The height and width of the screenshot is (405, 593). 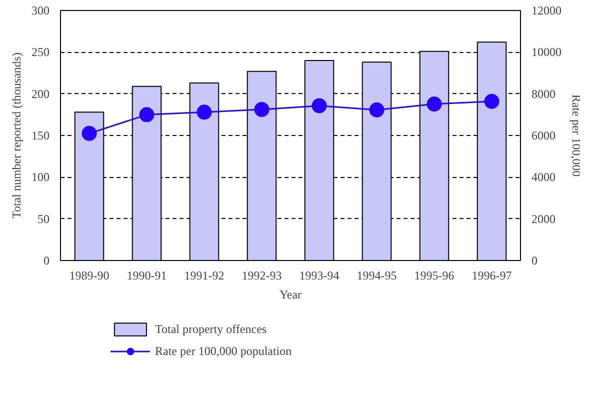 What do you see at coordinates (17, 135) in the screenshot?
I see `y-axis-title: Total number reported (thousands)` at bounding box center [17, 135].